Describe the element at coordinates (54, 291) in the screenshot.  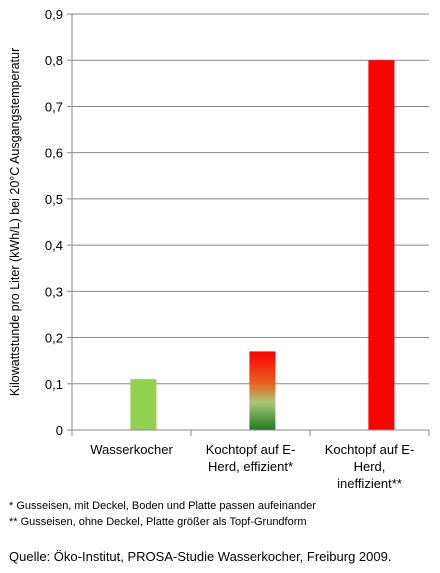
I see `y-tick-label: 0,3` at that location.